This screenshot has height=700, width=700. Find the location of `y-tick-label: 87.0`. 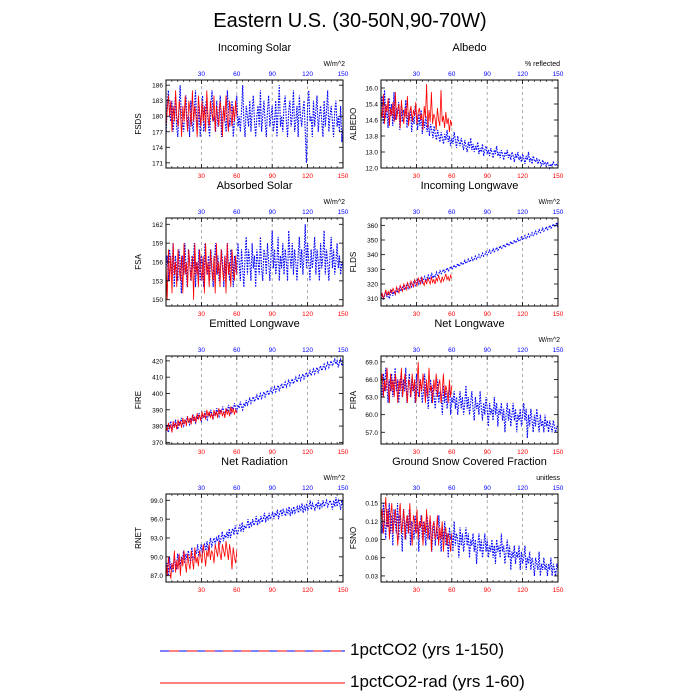

y-tick-label: 87.0 is located at coordinates (156, 576).